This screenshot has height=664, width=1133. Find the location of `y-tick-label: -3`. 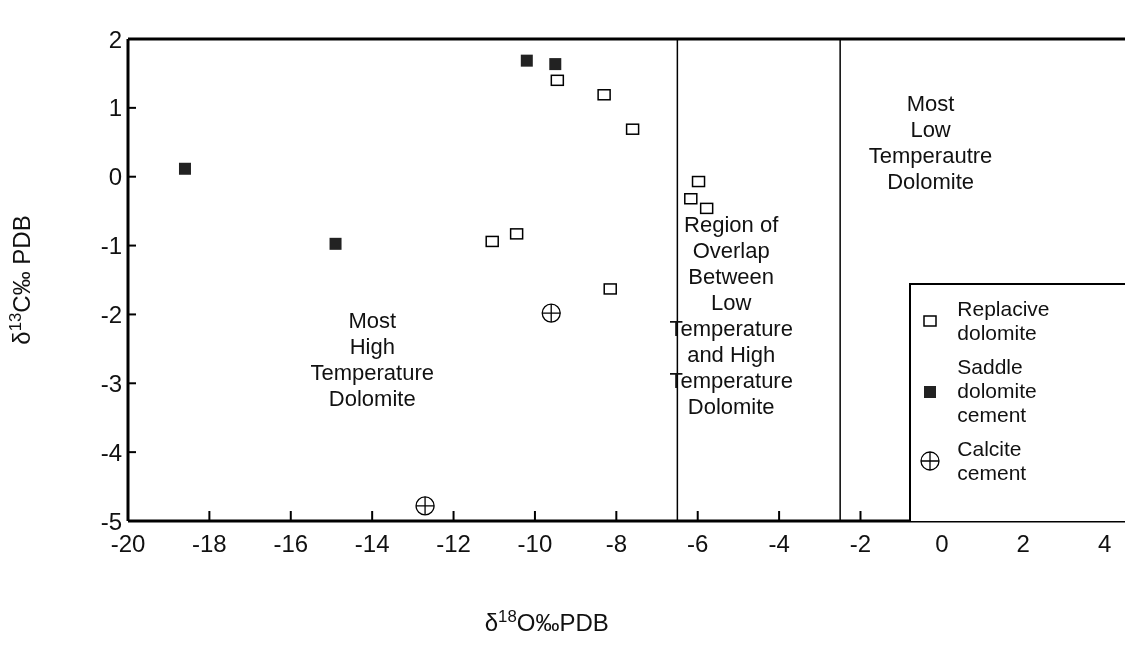

y-tick-label: -3 is located at coordinates (111, 383).